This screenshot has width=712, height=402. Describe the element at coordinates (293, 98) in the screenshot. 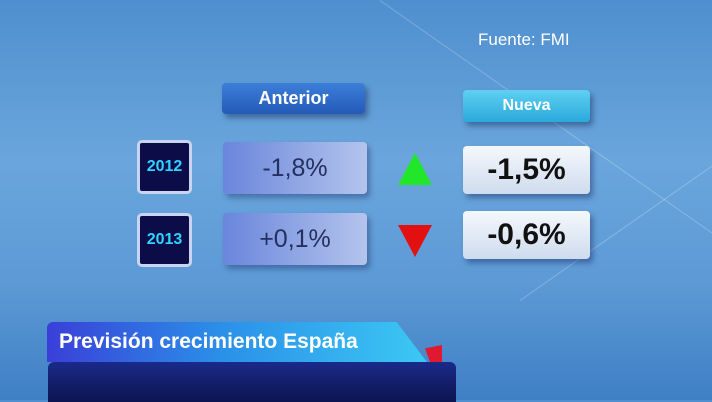

I see `header-previous: Anterior` at that location.